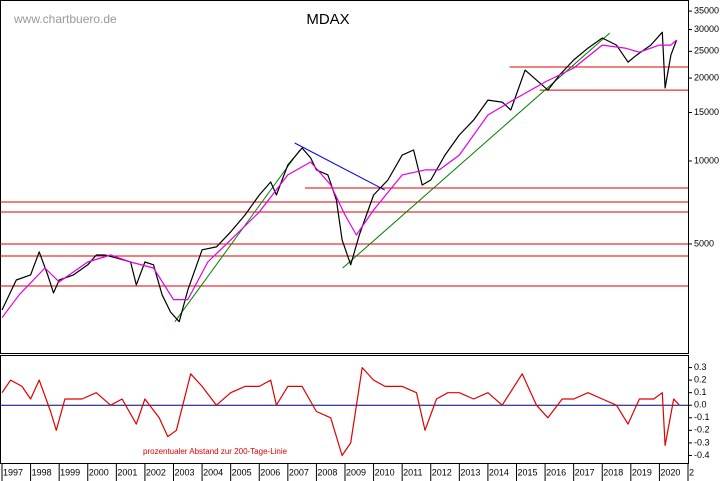 The width and height of the screenshot is (723, 481). What do you see at coordinates (70, 472) in the screenshot?
I see `x-tick-label: 1999` at bounding box center [70, 472].